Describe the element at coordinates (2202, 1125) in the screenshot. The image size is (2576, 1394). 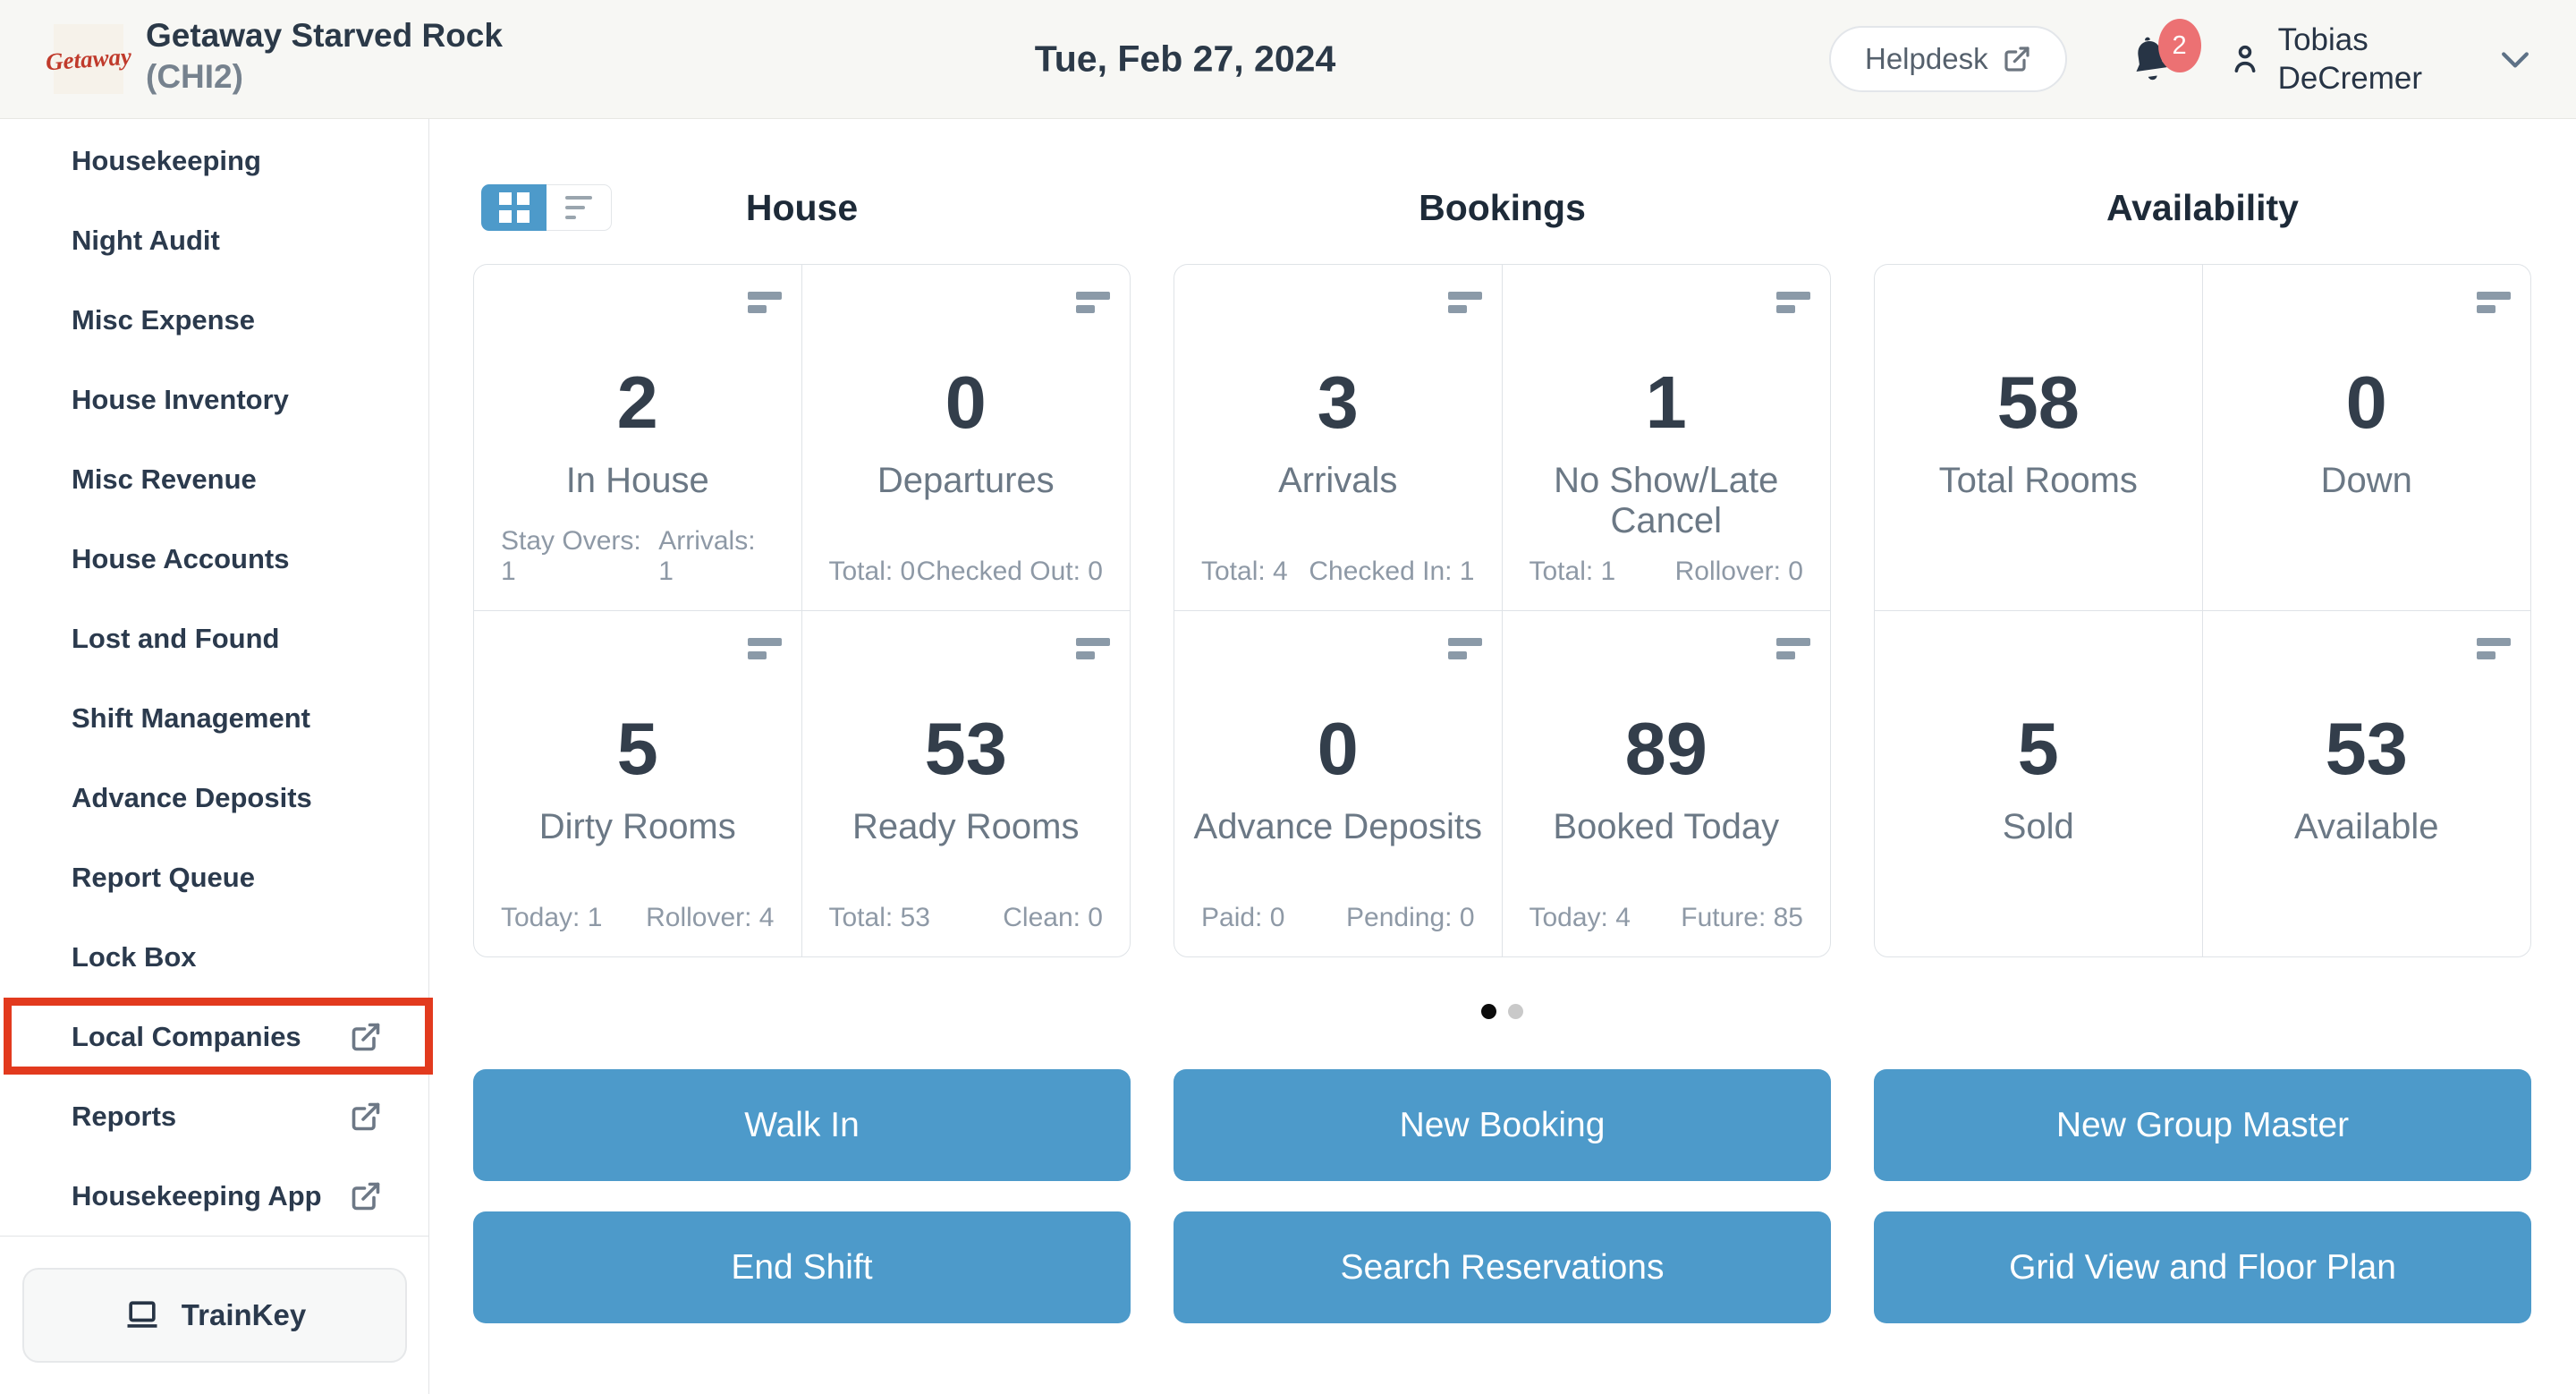
I see `new-group-master-button: New Group Master` at that location.